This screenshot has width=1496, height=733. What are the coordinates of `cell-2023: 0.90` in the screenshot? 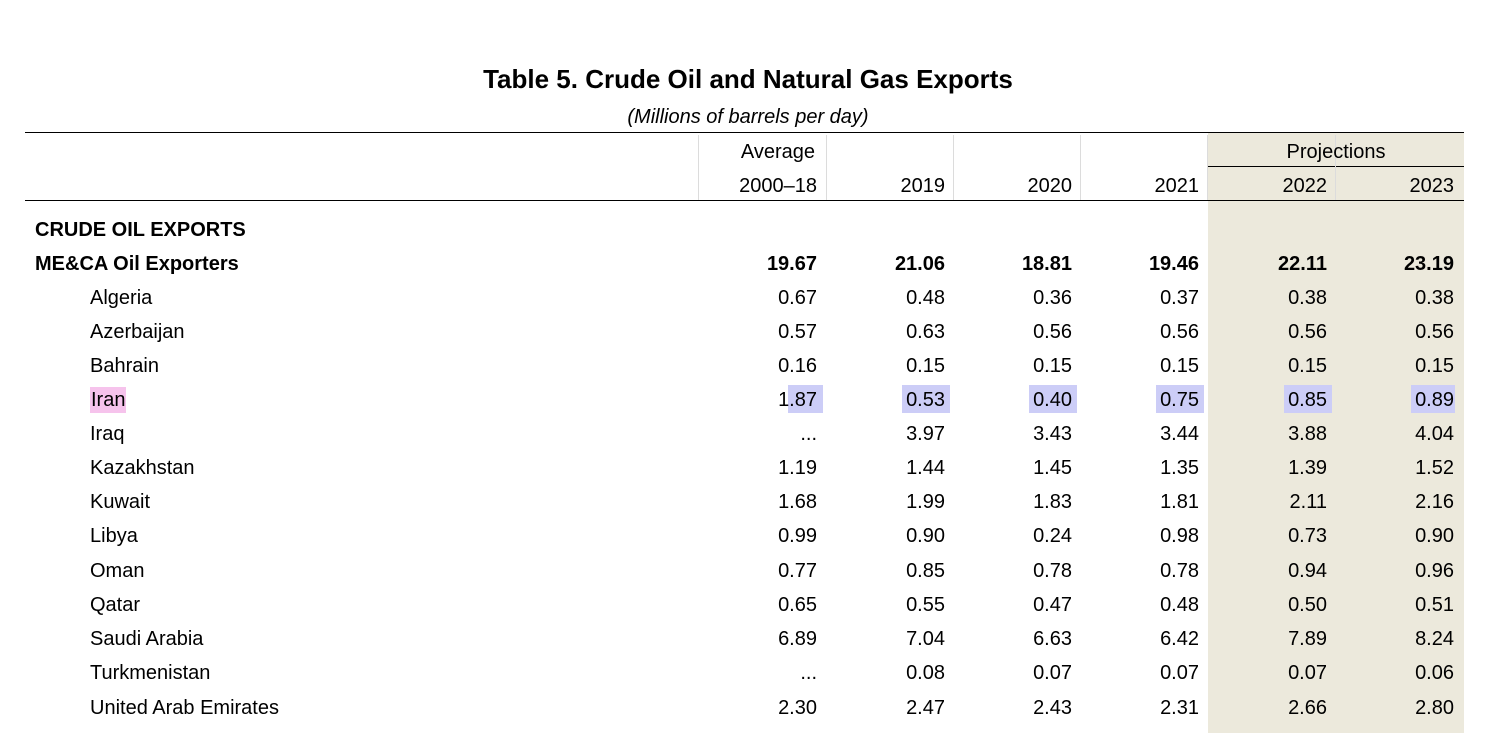 It's located at (1434, 536).